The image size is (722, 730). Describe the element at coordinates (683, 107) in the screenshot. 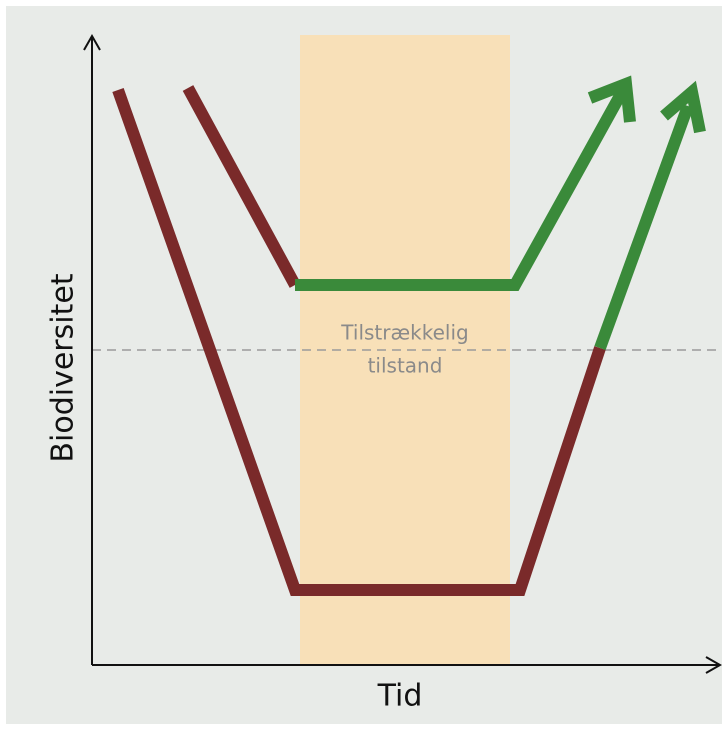

I see `lower-arrowhead` at that location.